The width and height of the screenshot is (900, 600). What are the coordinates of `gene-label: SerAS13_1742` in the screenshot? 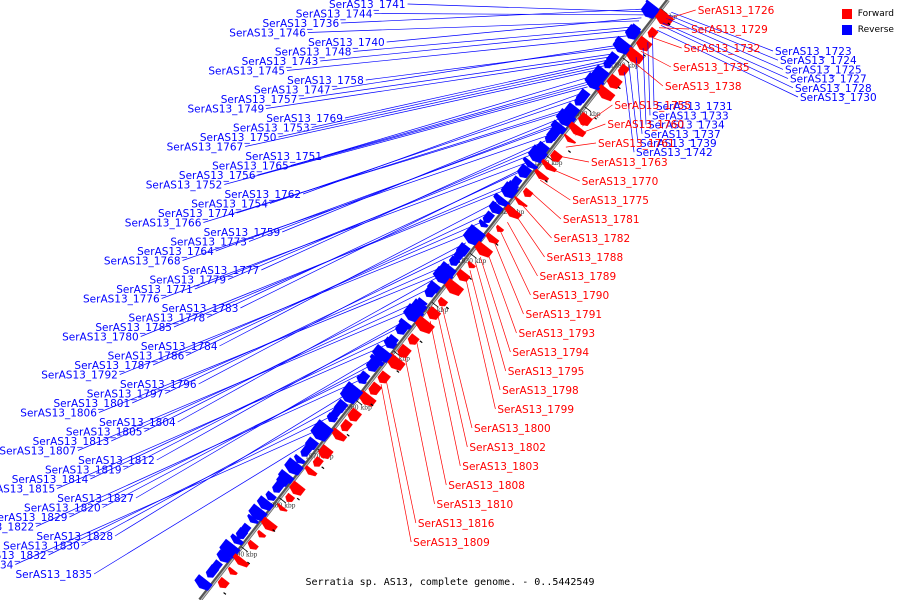 It's located at (674, 153).